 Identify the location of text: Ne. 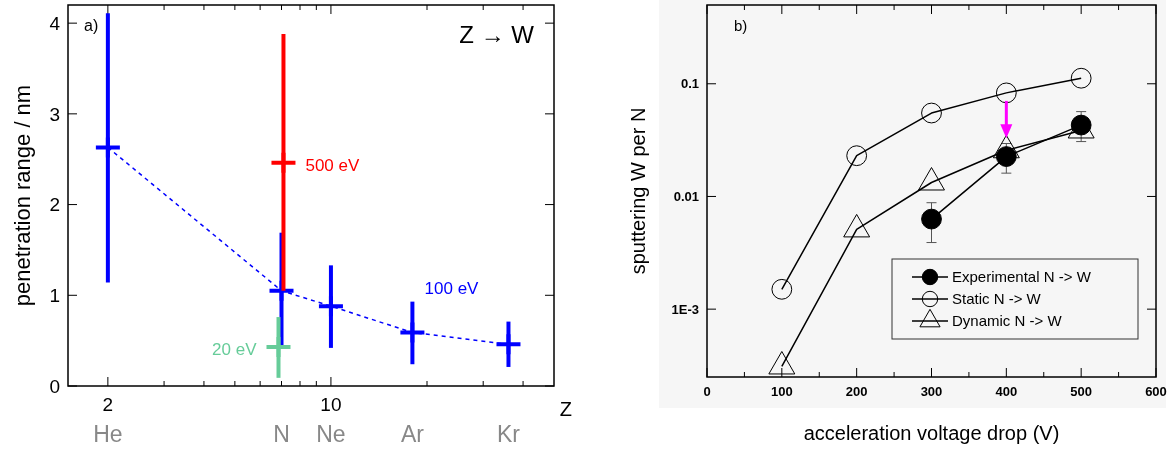
(331, 434).